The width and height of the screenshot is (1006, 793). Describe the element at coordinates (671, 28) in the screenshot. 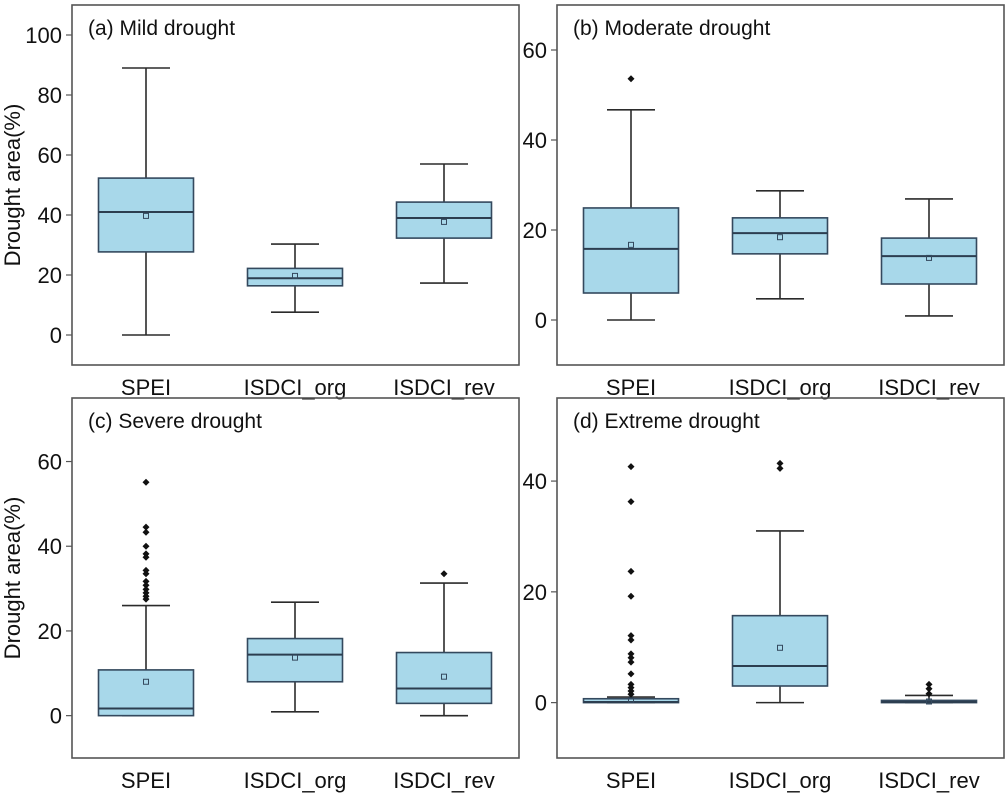

I see `panel-title: (b) Moderate drought` at that location.